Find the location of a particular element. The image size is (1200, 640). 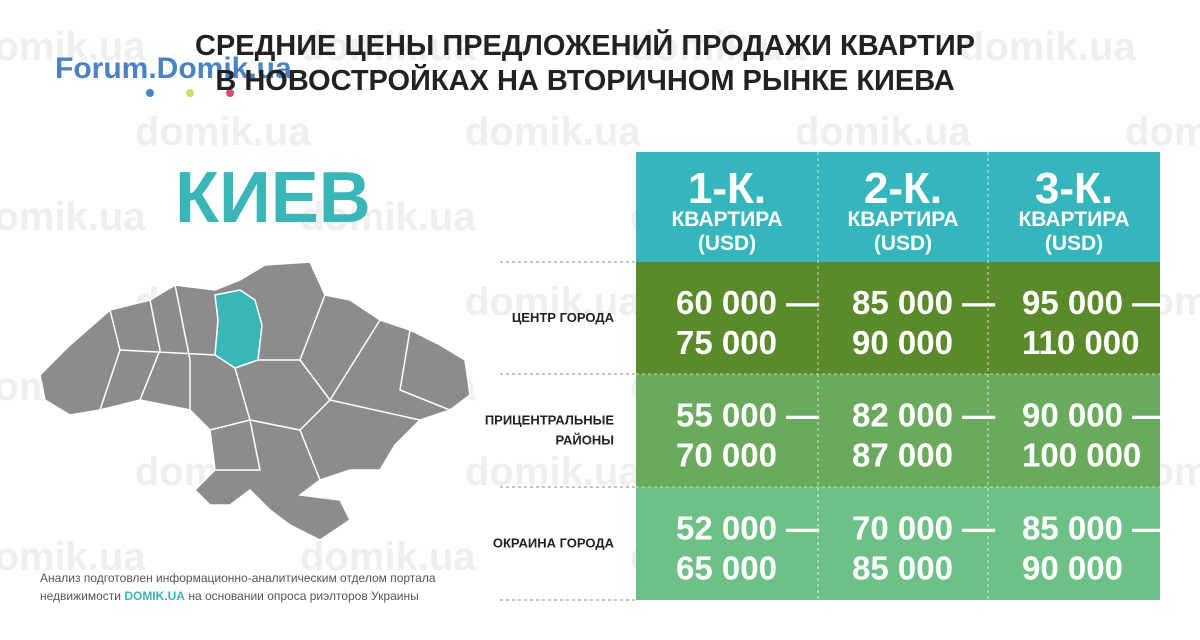

cell-value: 87 000 is located at coordinates (902, 455).